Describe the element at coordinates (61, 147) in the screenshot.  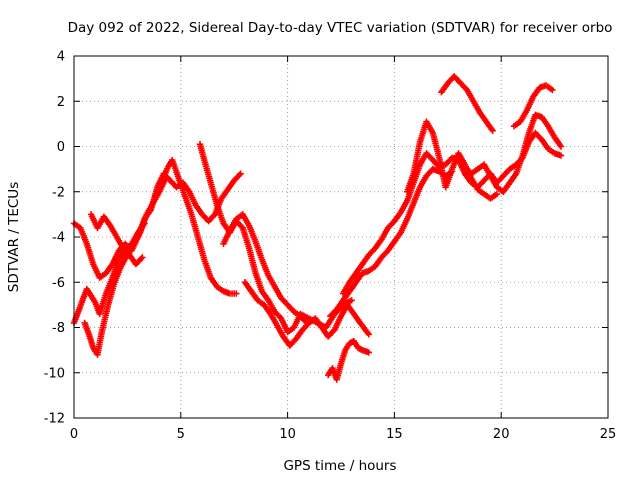
I see `y-tick-label: 0` at that location.